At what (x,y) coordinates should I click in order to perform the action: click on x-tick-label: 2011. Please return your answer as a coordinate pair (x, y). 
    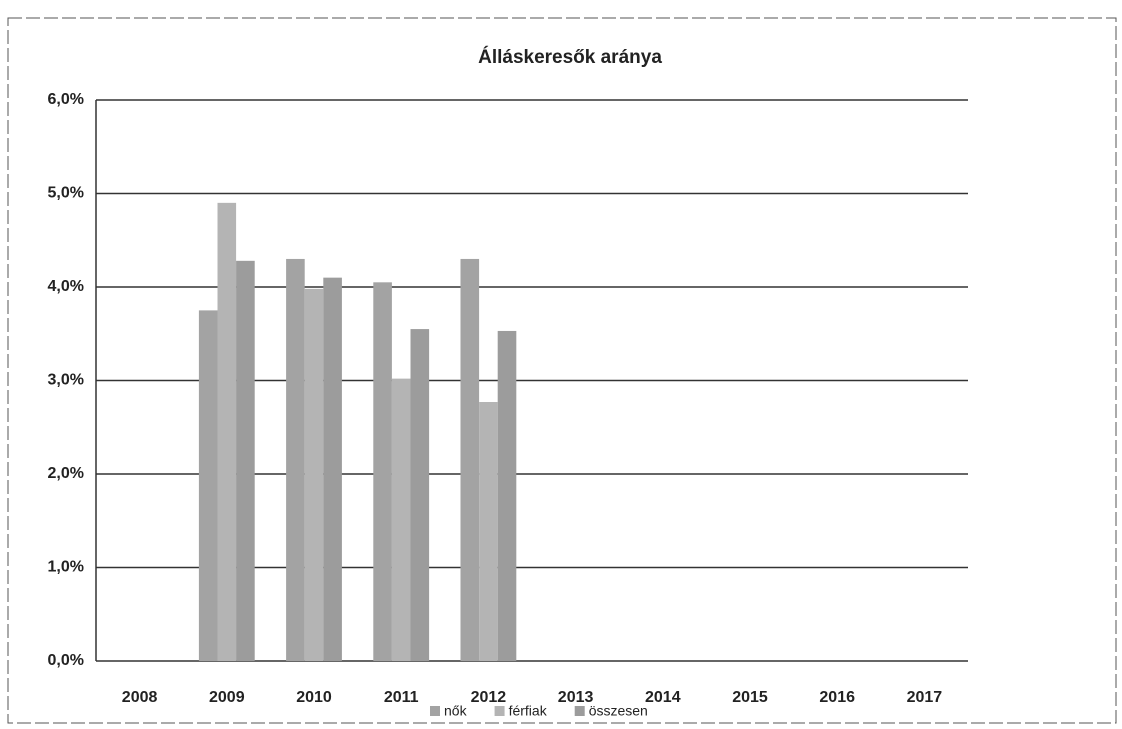
    Looking at the image, I should click on (401, 697).